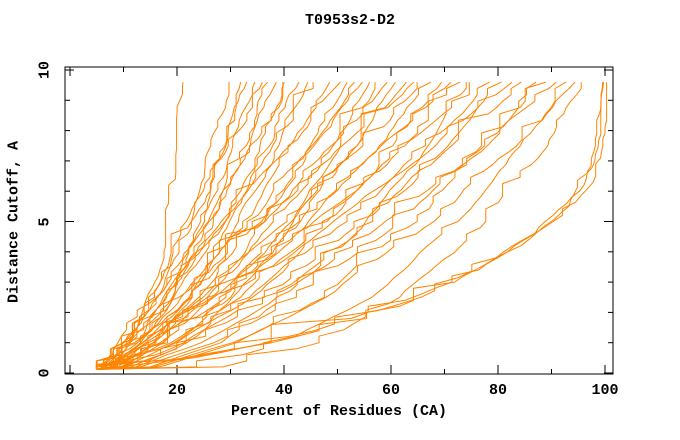 This screenshot has height=440, width=680. I want to click on x-tick-label: 60, so click(391, 390).